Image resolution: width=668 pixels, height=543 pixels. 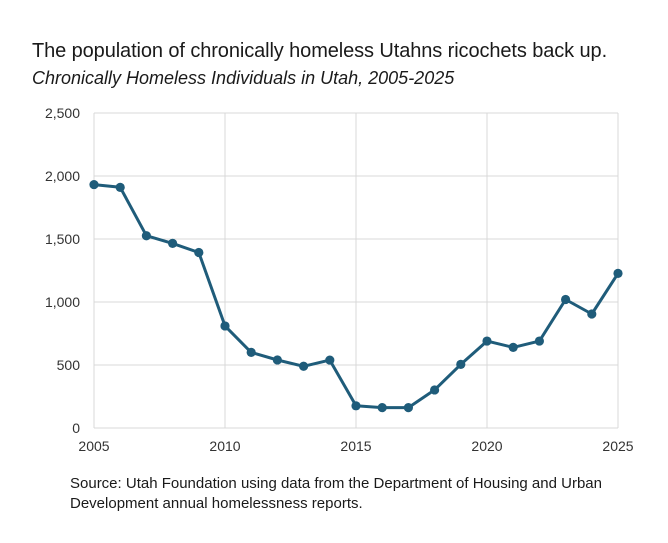 I want to click on x-tick-label: 2020, so click(x=486, y=446).